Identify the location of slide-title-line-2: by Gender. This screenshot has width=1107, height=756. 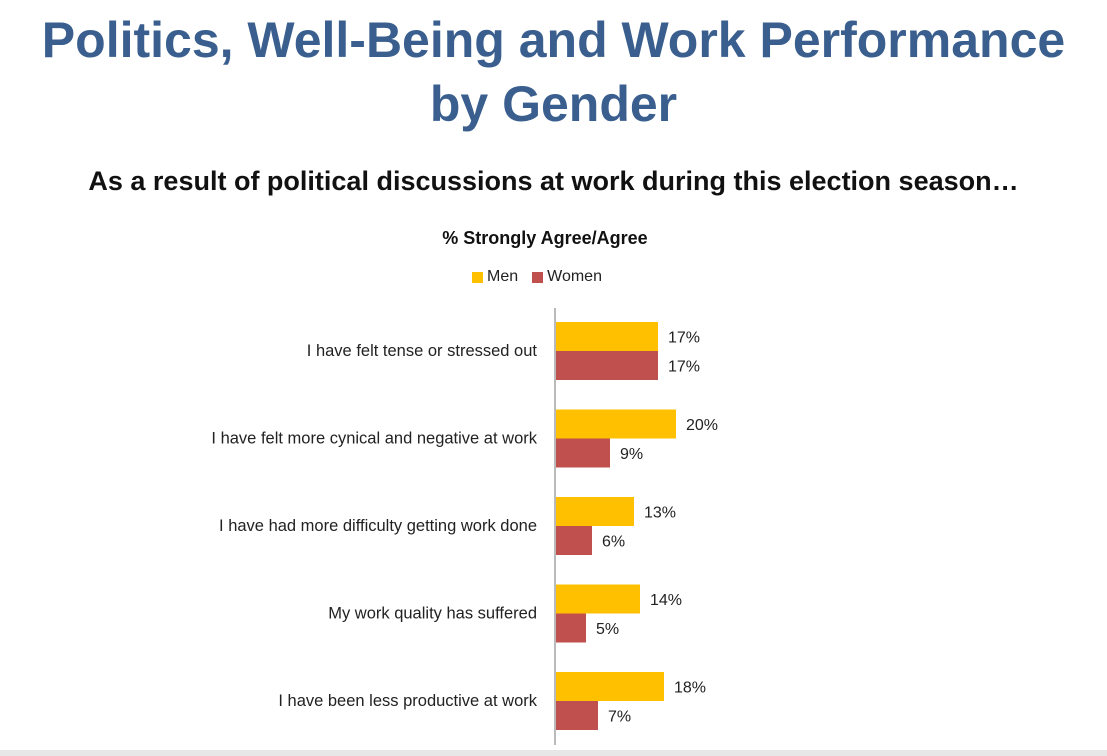
(553, 104).